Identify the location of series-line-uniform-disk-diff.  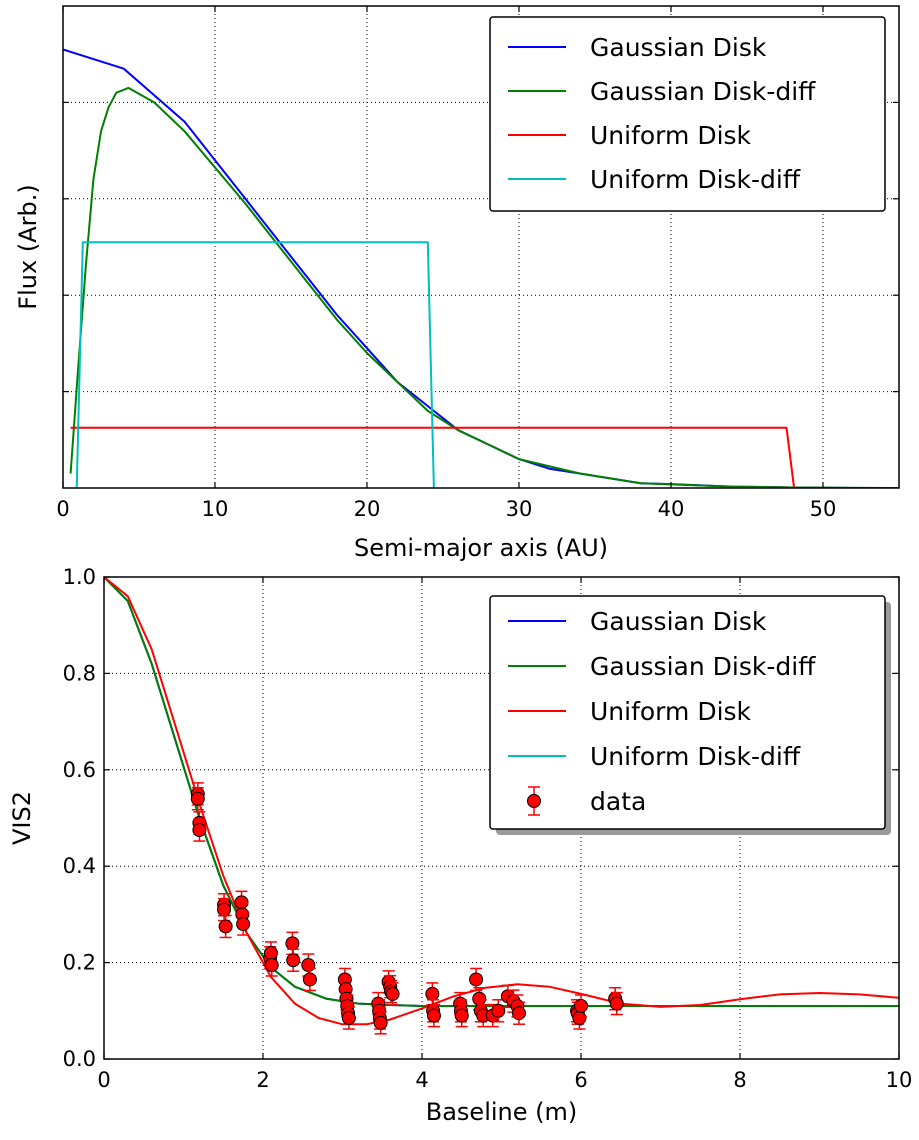
(255, 364).